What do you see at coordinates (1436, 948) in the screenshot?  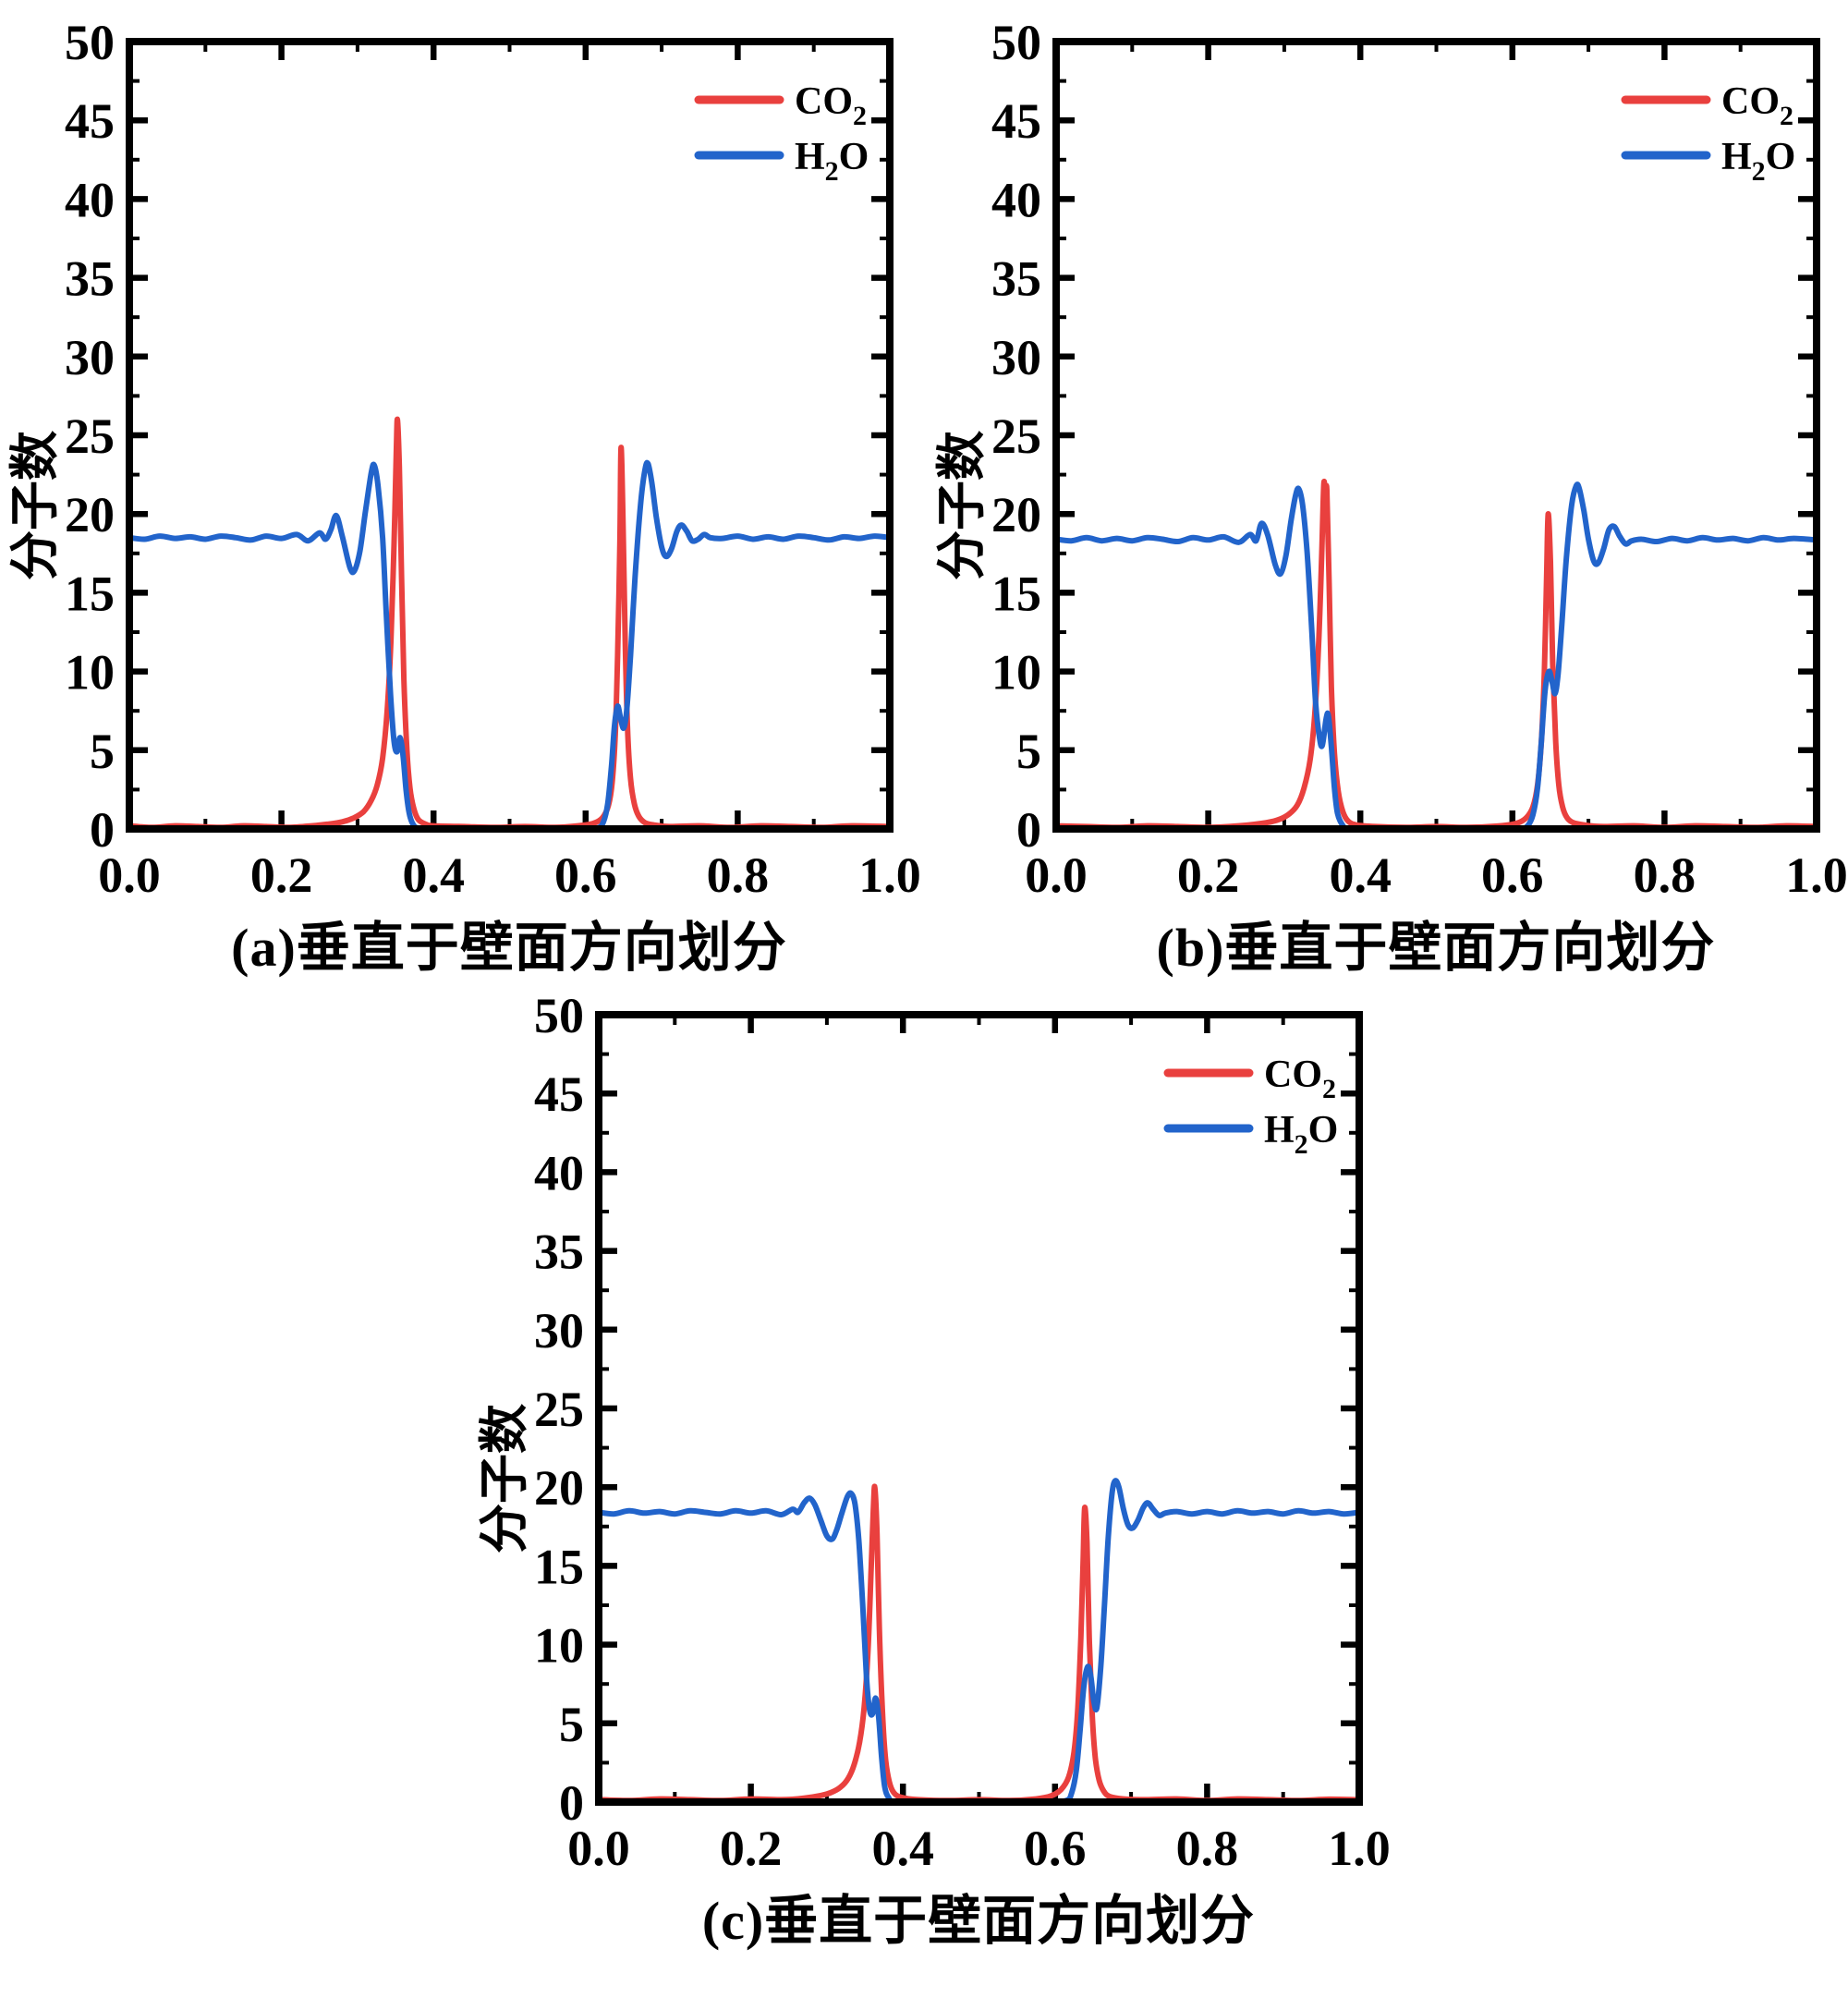 I see `caption-b: (b)垂直于壁面方向划分` at bounding box center [1436, 948].